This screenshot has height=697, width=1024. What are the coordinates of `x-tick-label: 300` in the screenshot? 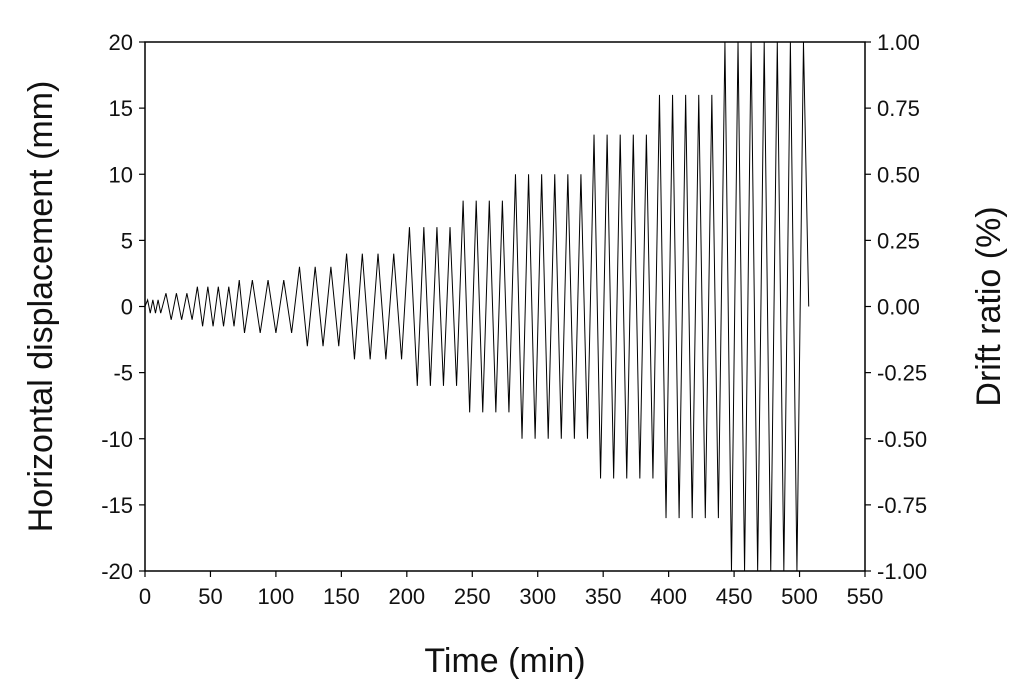 It's located at (537, 596).